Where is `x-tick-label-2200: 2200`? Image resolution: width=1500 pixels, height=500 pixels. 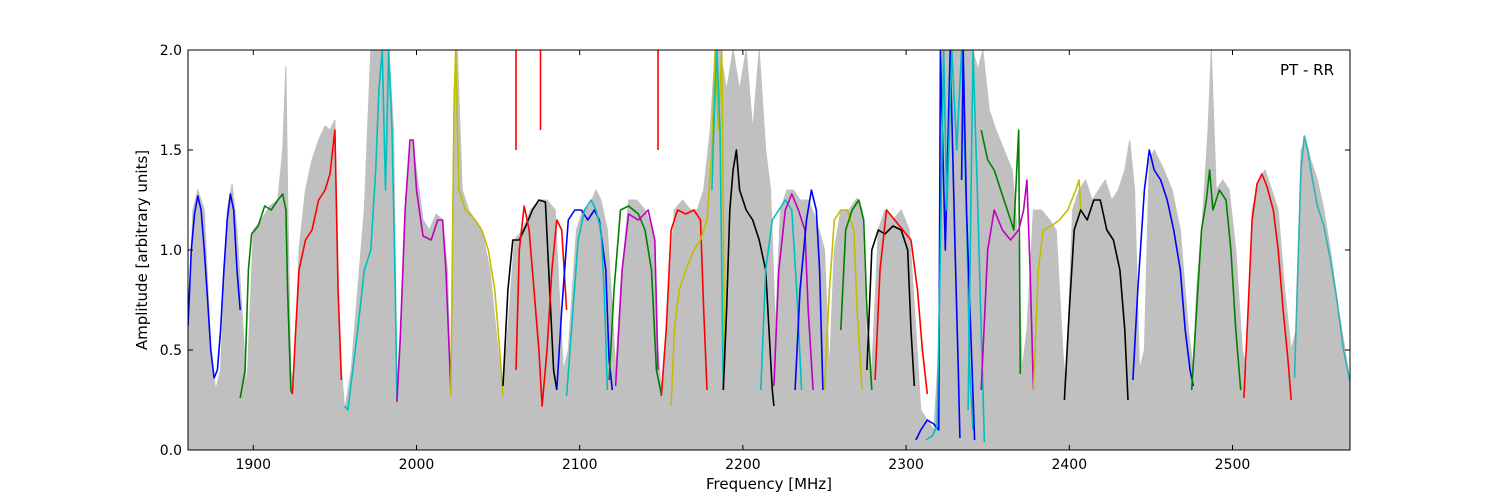 x-tick-label-2200: 2200 is located at coordinates (743, 465).